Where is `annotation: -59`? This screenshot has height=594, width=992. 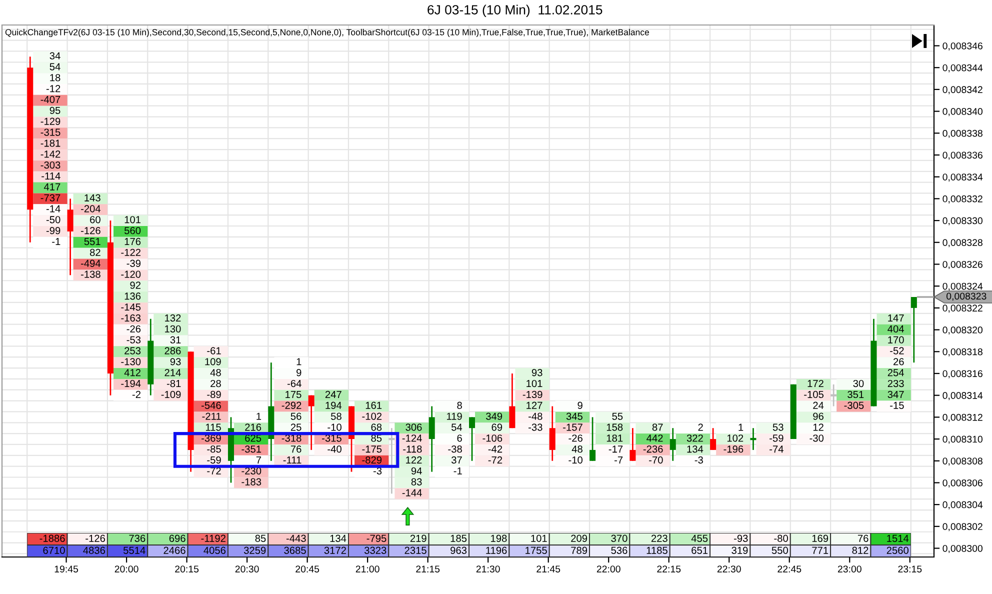
annotation: -59 is located at coordinates (777, 438).